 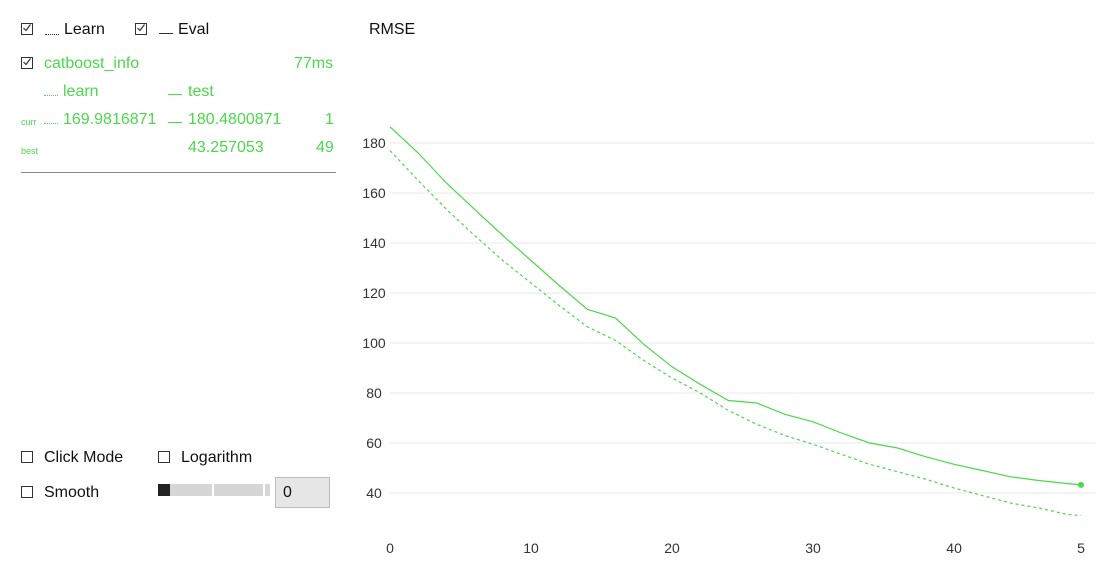 What do you see at coordinates (30, 151) in the screenshot?
I see `best-label: best` at bounding box center [30, 151].